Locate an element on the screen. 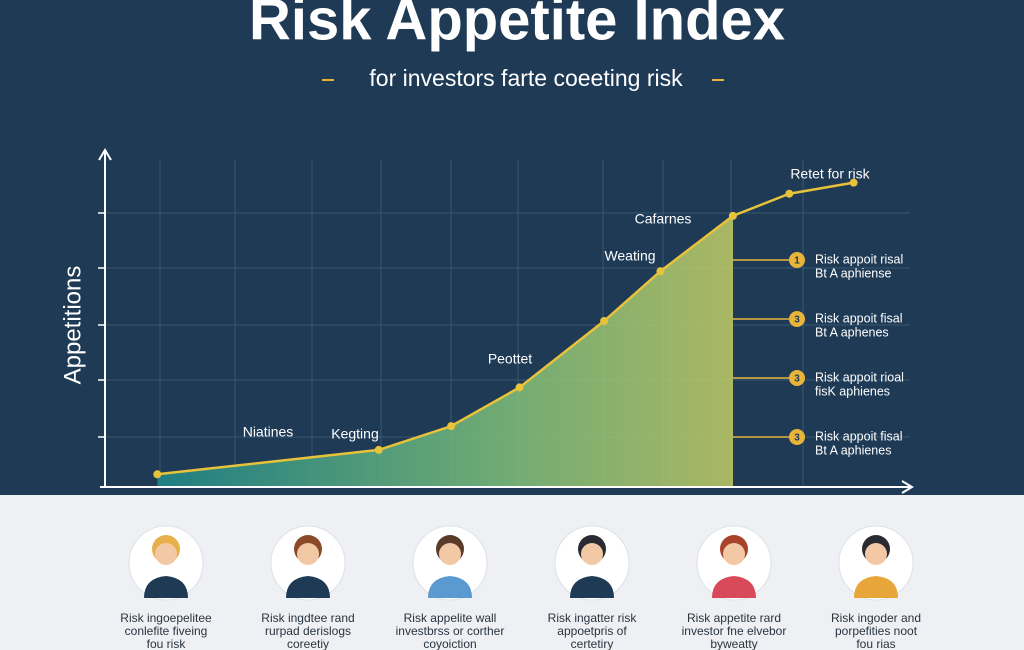 The image size is (1024, 650). chart-title: Risk Appetite Index is located at coordinates (517, 26).